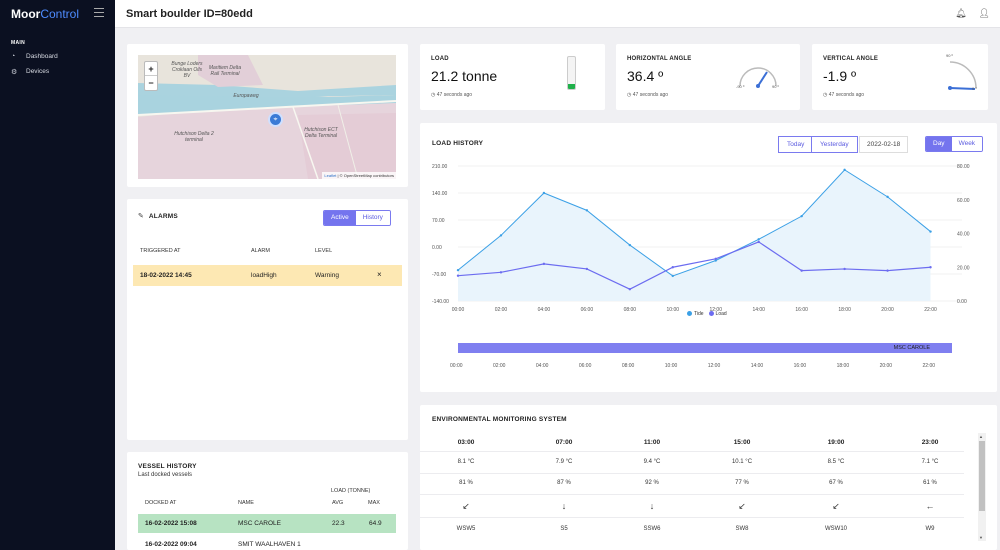 This screenshot has height=550, width=1000. What do you see at coordinates (673, 310) in the screenshot?
I see `x-tick-label: 10:00` at bounding box center [673, 310].